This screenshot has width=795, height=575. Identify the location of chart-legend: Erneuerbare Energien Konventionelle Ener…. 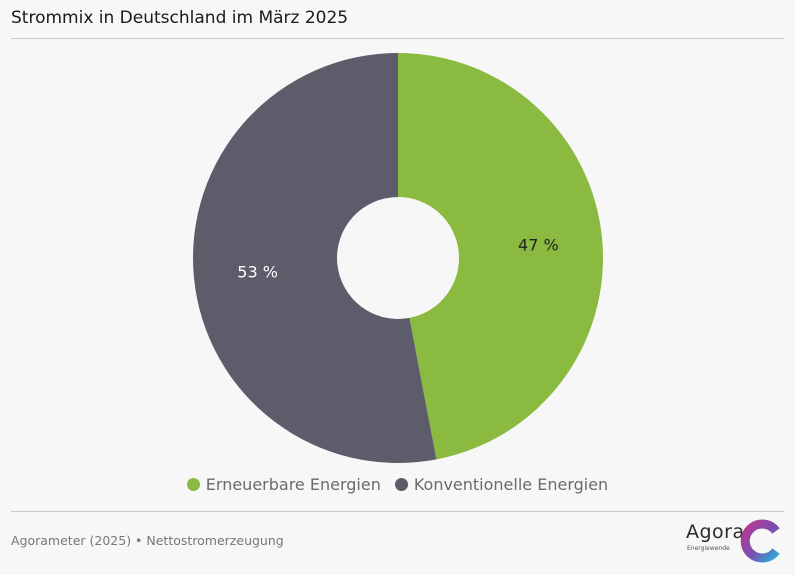
(397, 484).